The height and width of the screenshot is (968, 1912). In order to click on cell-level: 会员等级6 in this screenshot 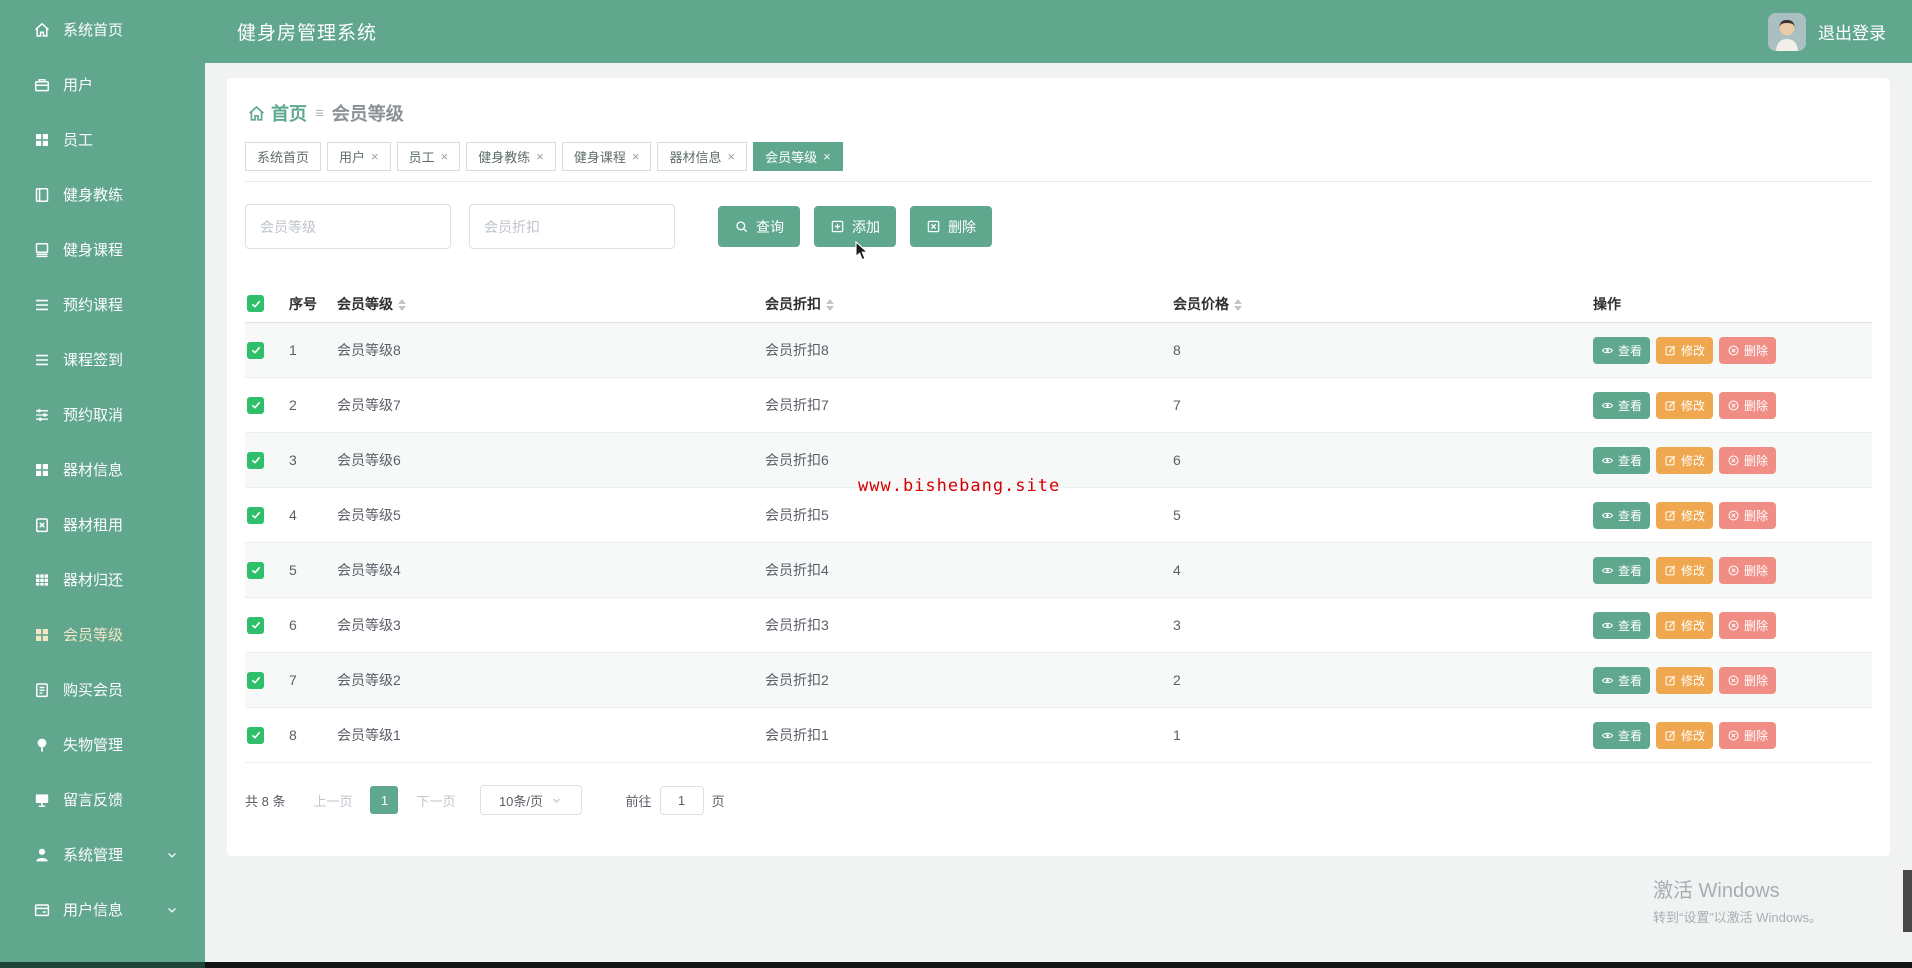, I will do `click(369, 460)`.